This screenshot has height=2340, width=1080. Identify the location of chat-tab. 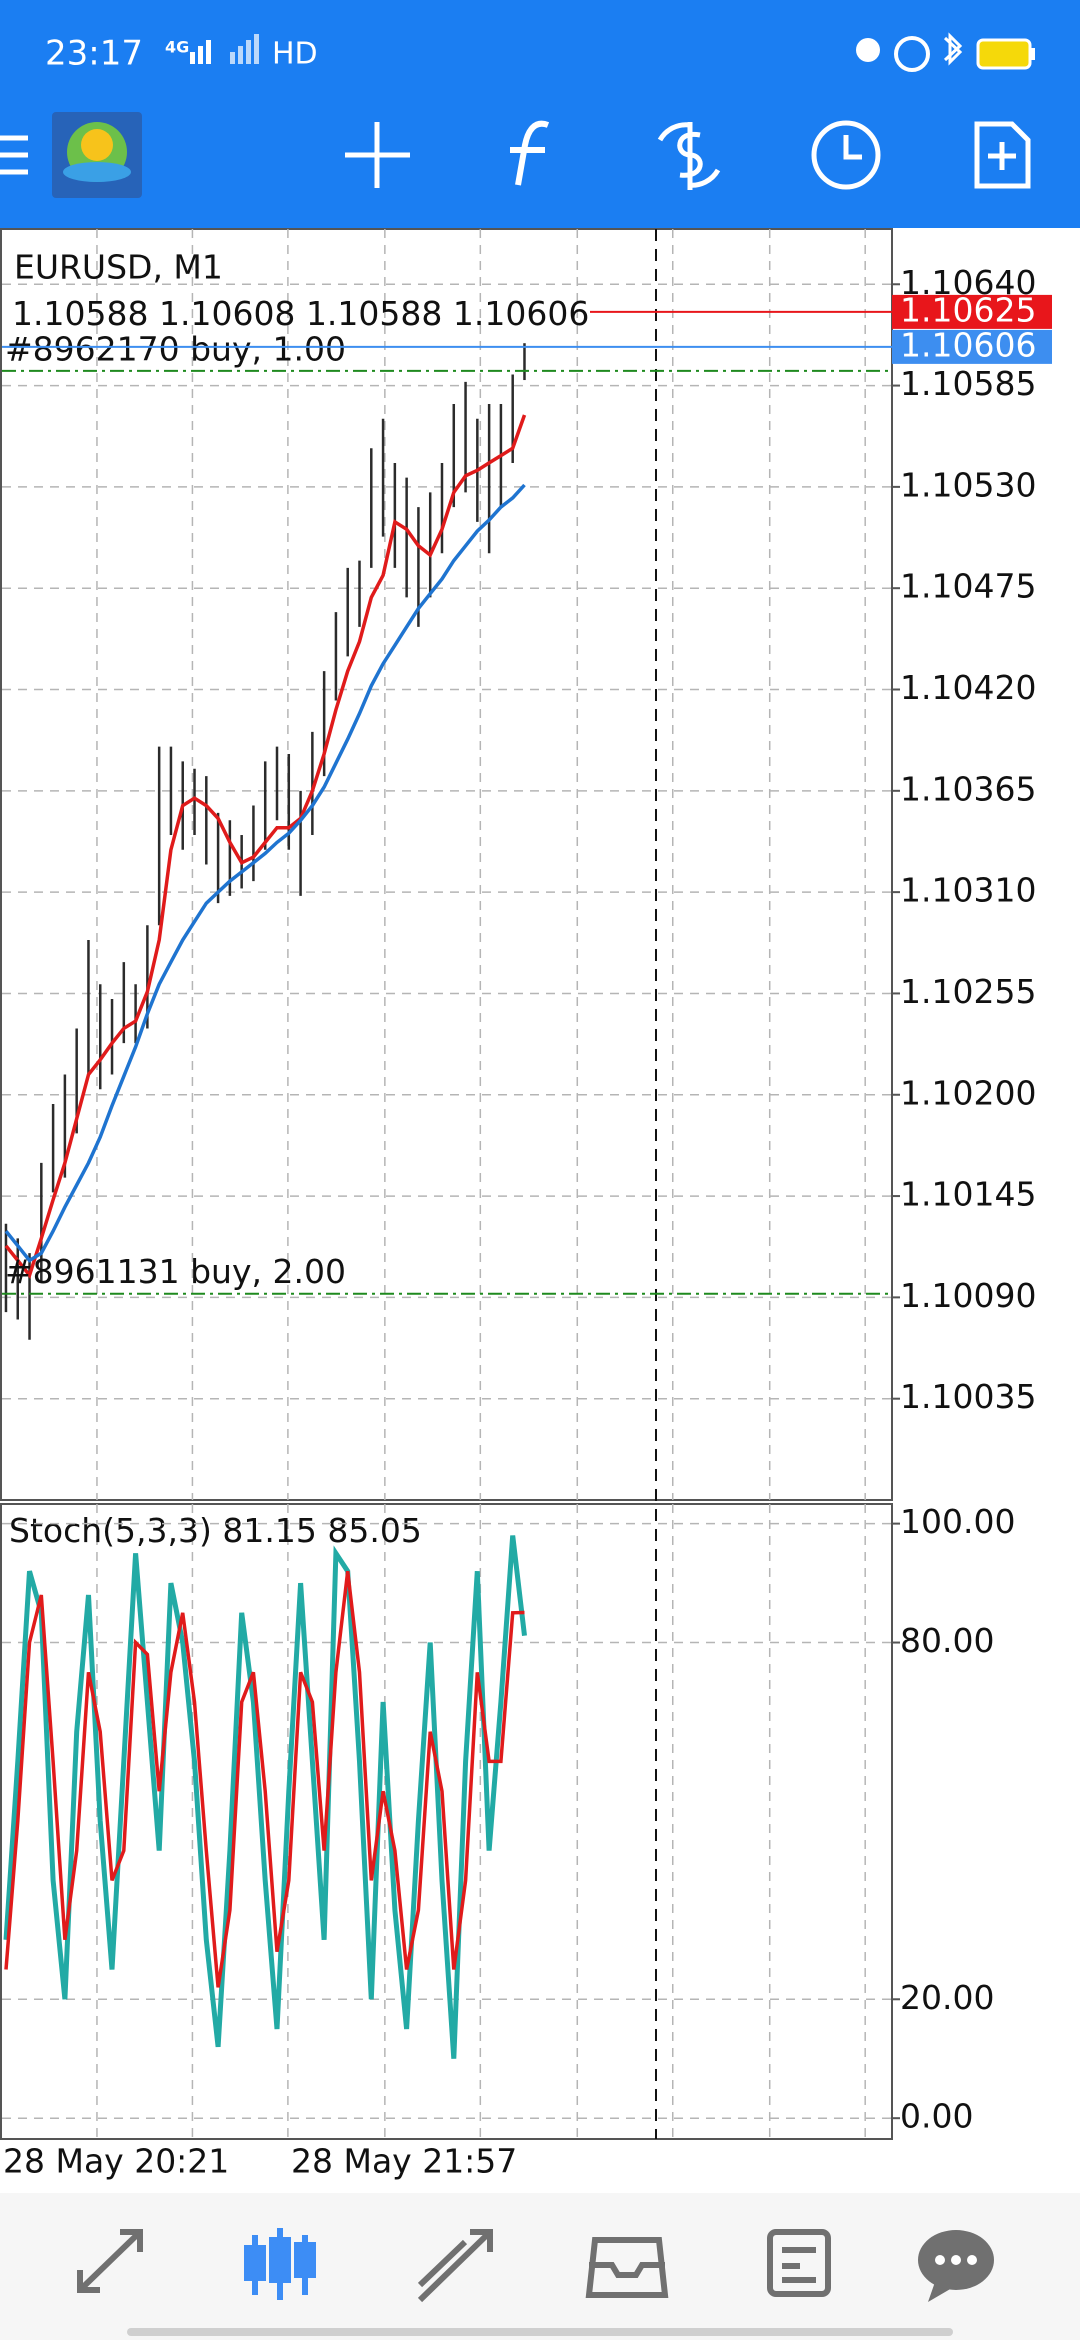
(956, 2266).